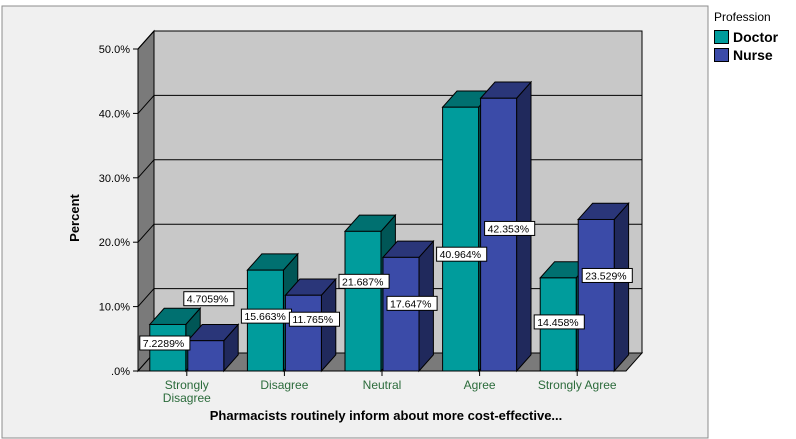 The image size is (796, 439). Describe the element at coordinates (114, 114) in the screenshot. I see `y-tick-label: 40.0%` at that location.